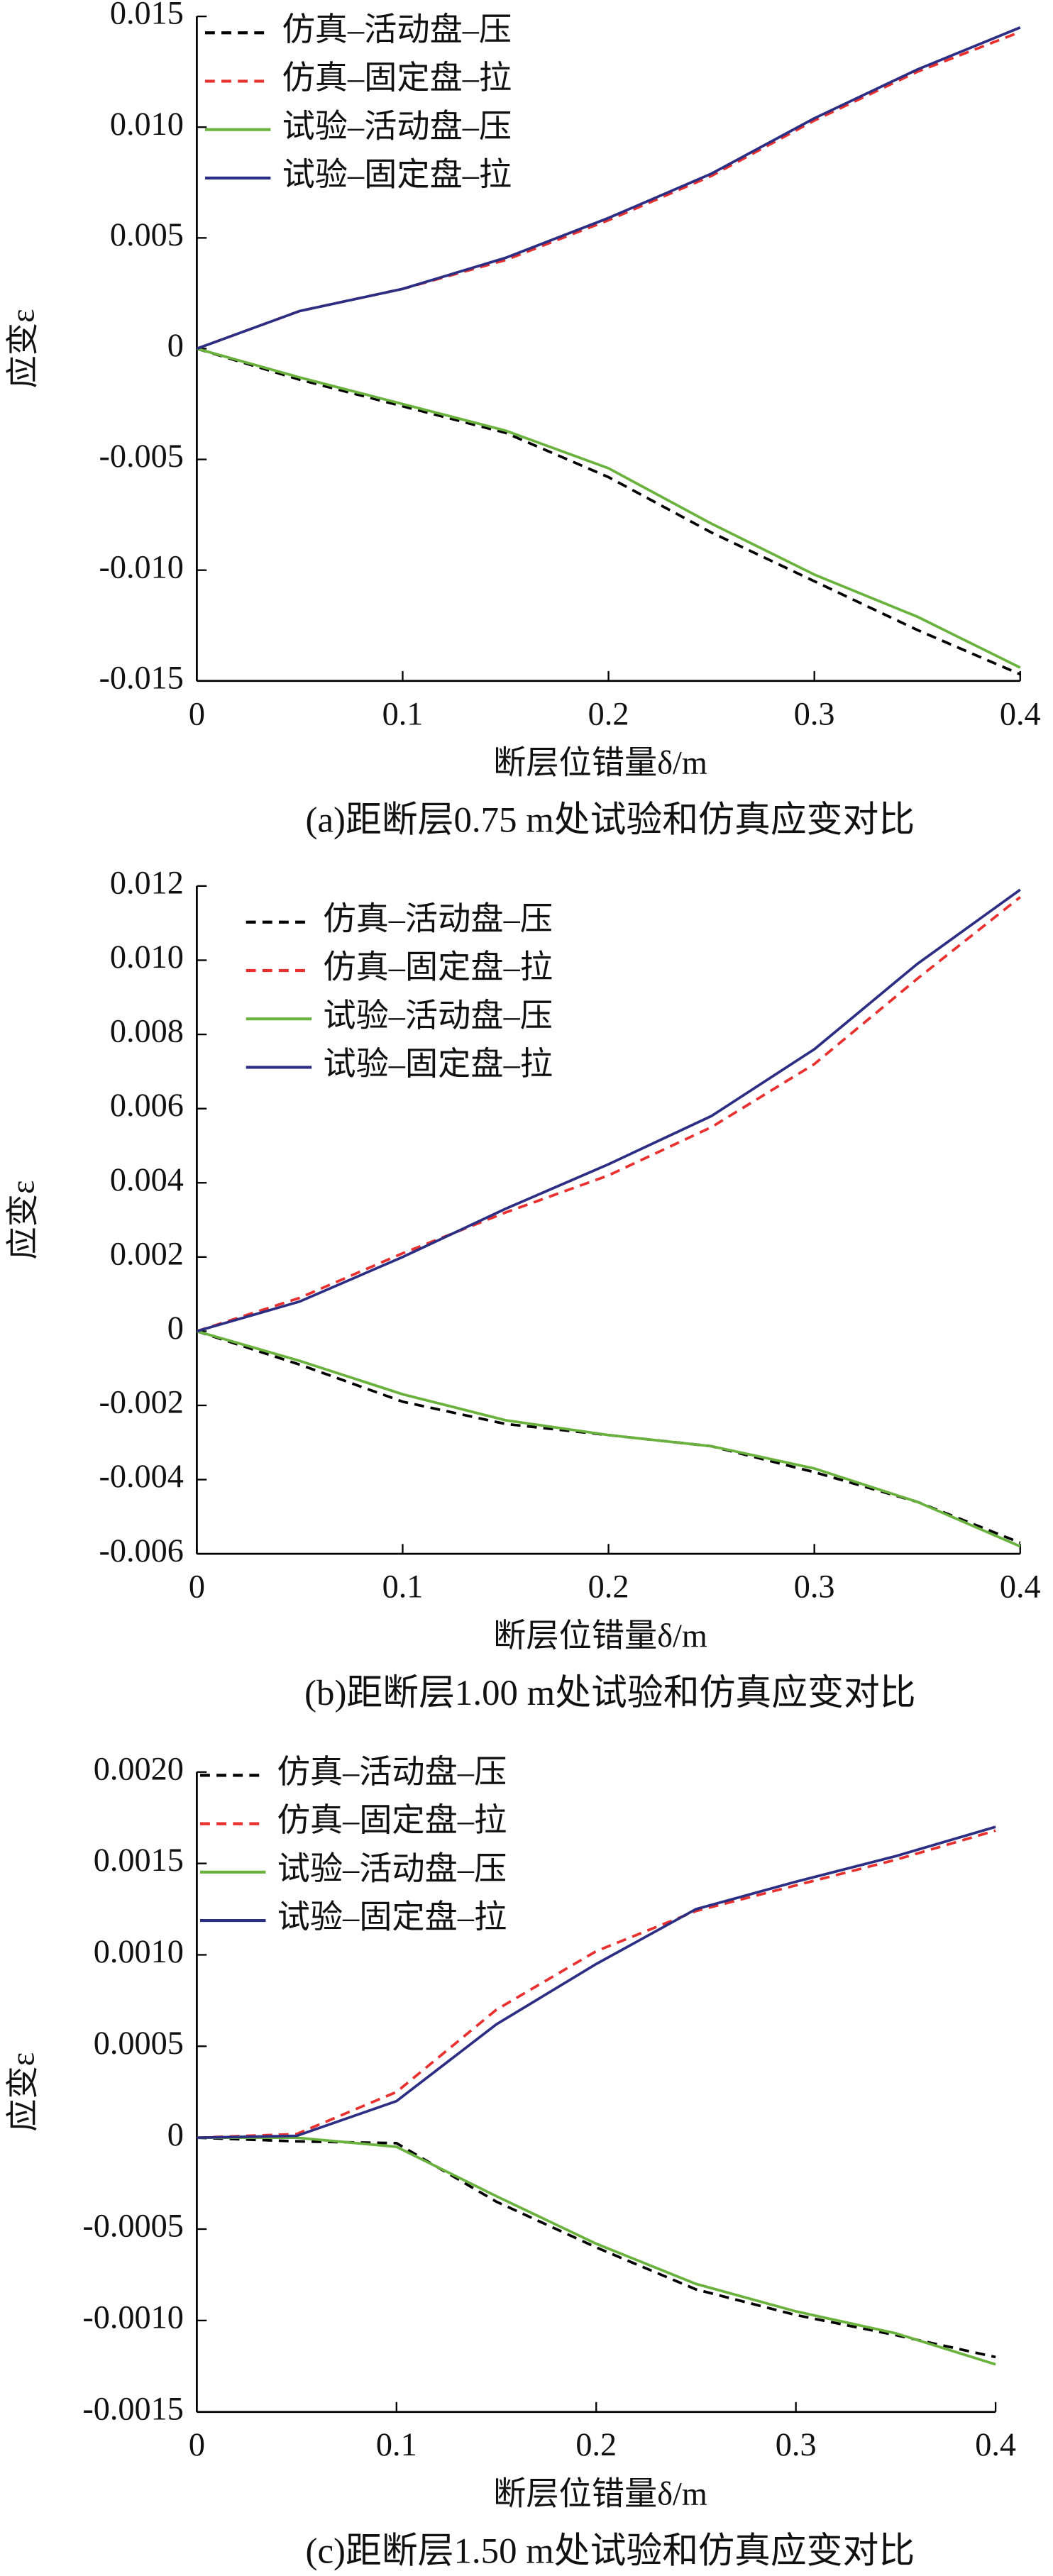 The height and width of the screenshot is (2576, 1053). I want to click on y-tick-label: -0.010, so click(141, 567).